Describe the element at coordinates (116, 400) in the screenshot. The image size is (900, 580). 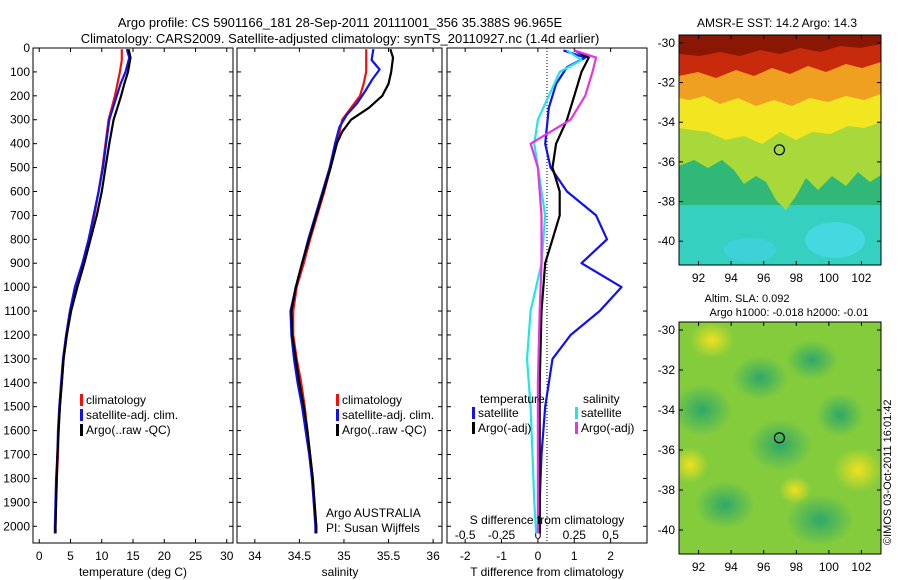
I see `legend-label: climatology` at that location.